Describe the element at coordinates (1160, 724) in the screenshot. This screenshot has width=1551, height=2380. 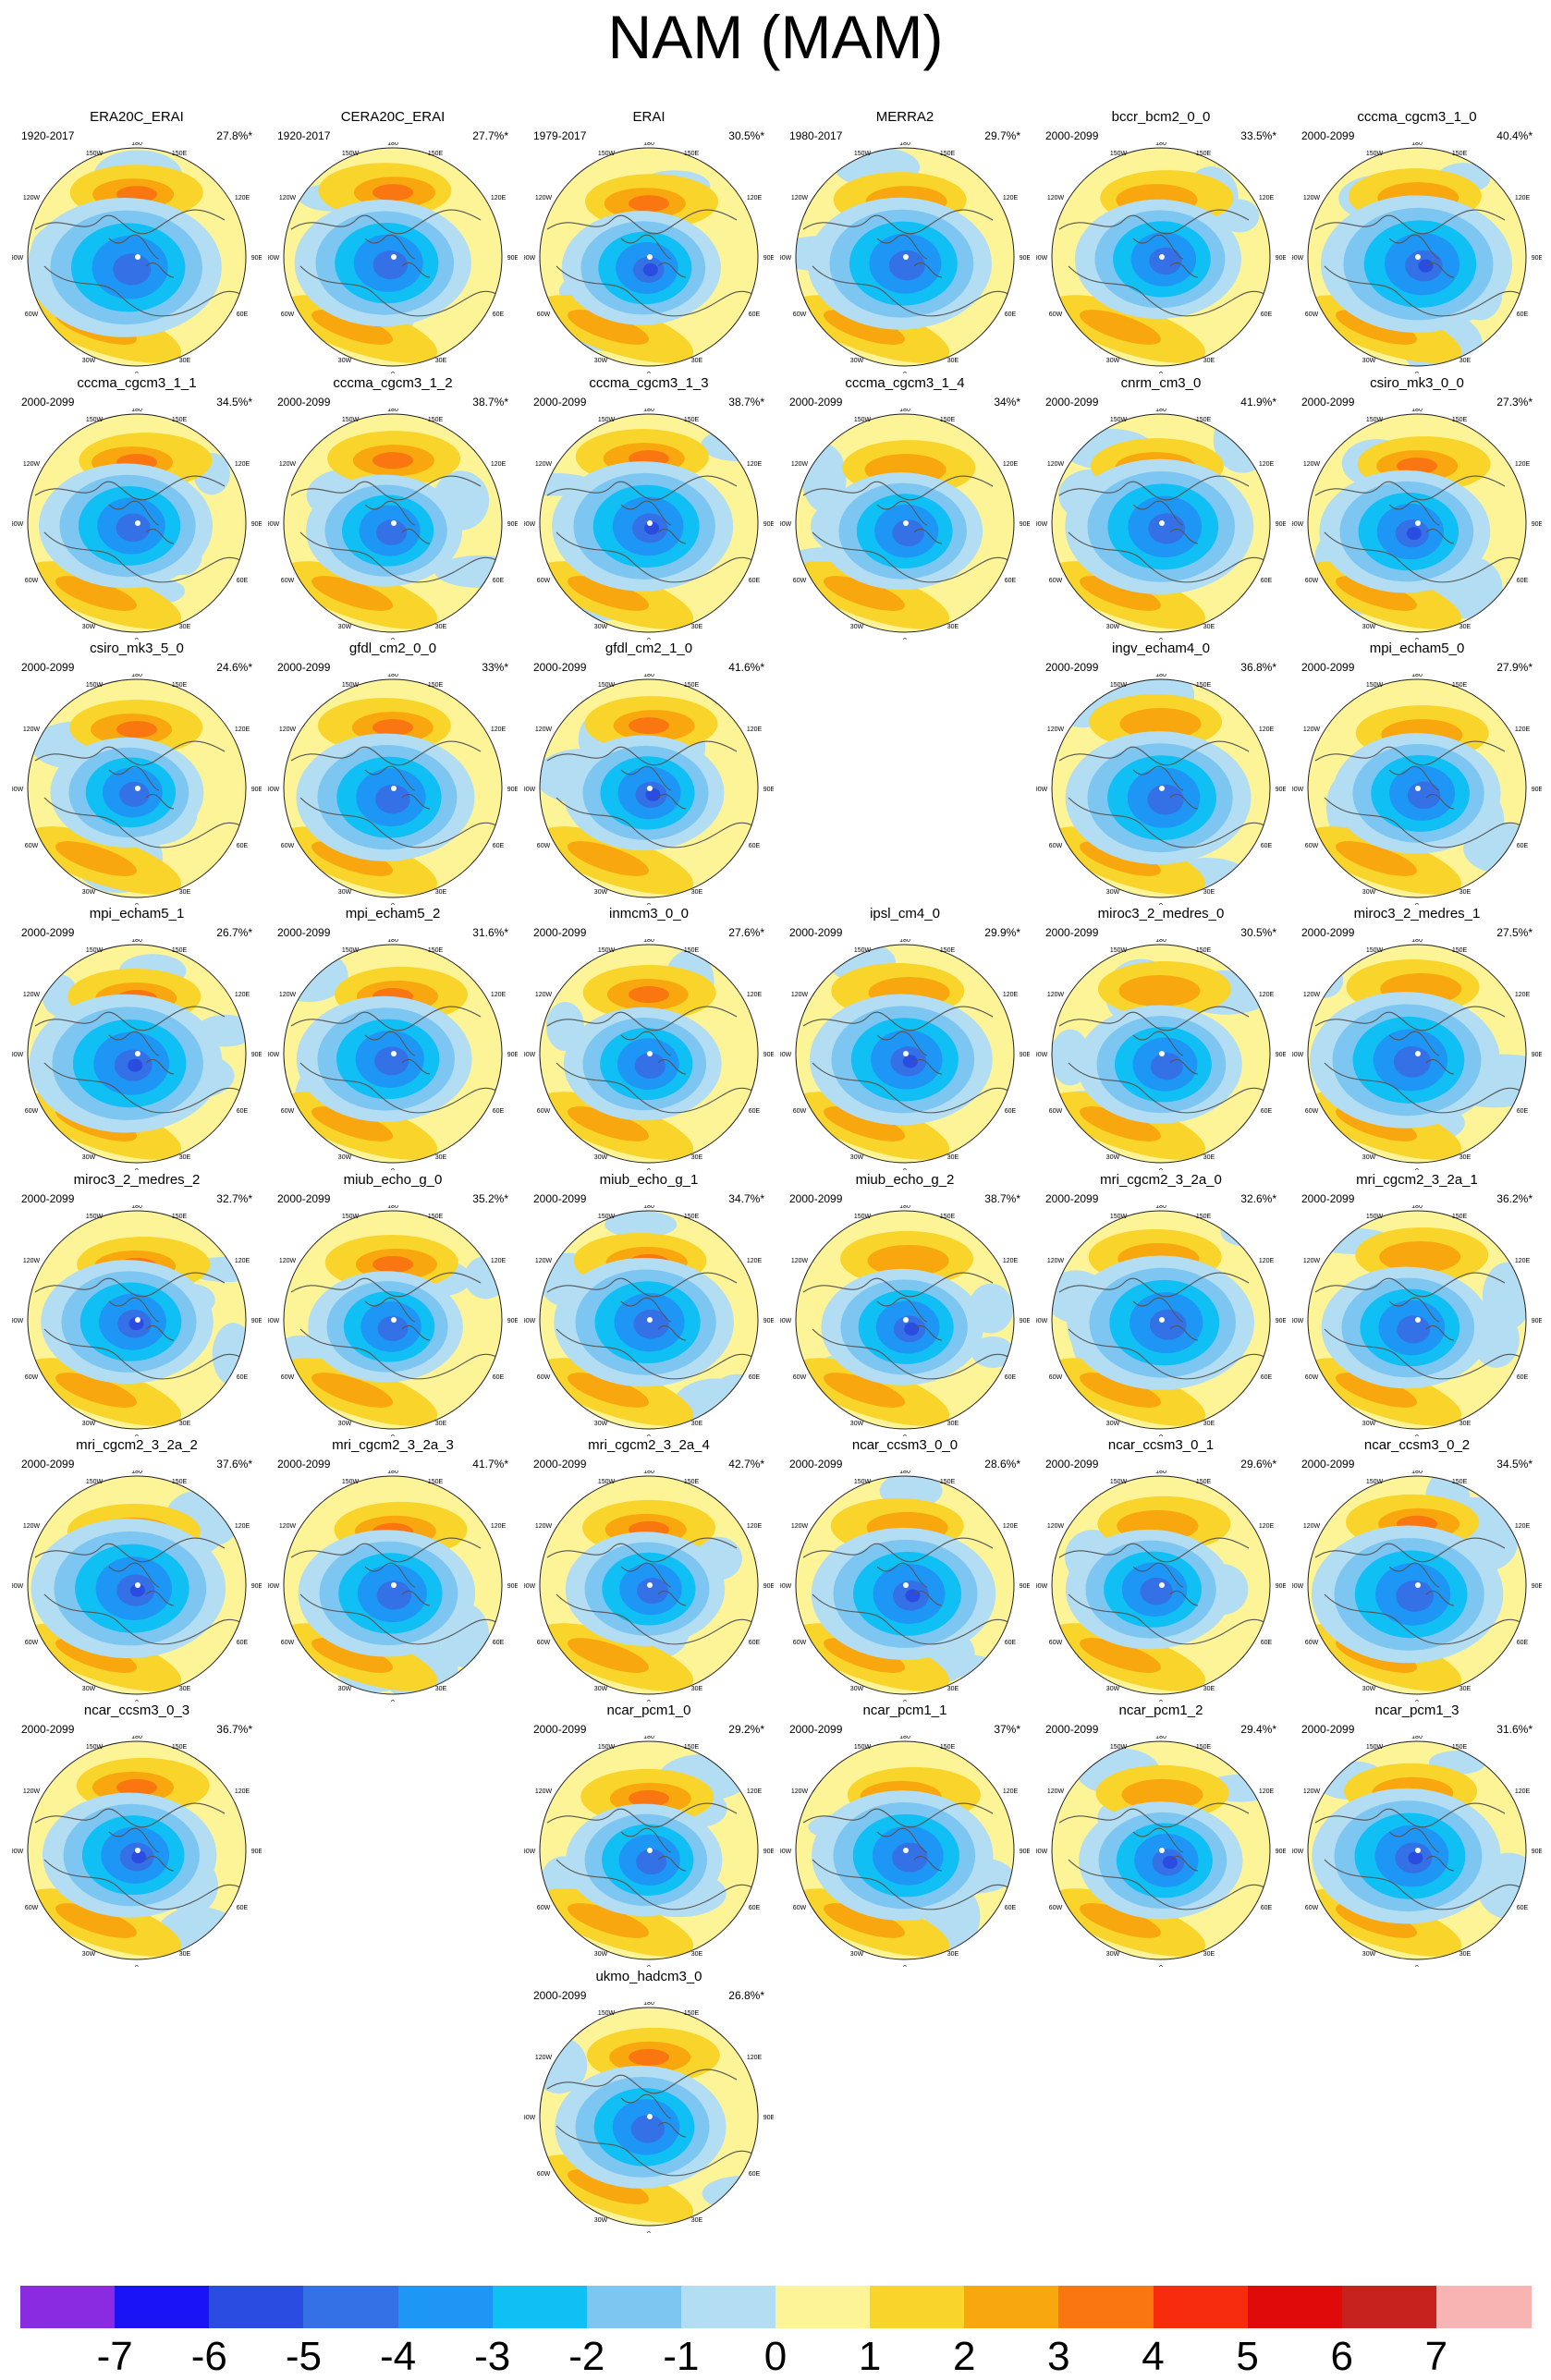
I see `positive-lobe-core` at that location.